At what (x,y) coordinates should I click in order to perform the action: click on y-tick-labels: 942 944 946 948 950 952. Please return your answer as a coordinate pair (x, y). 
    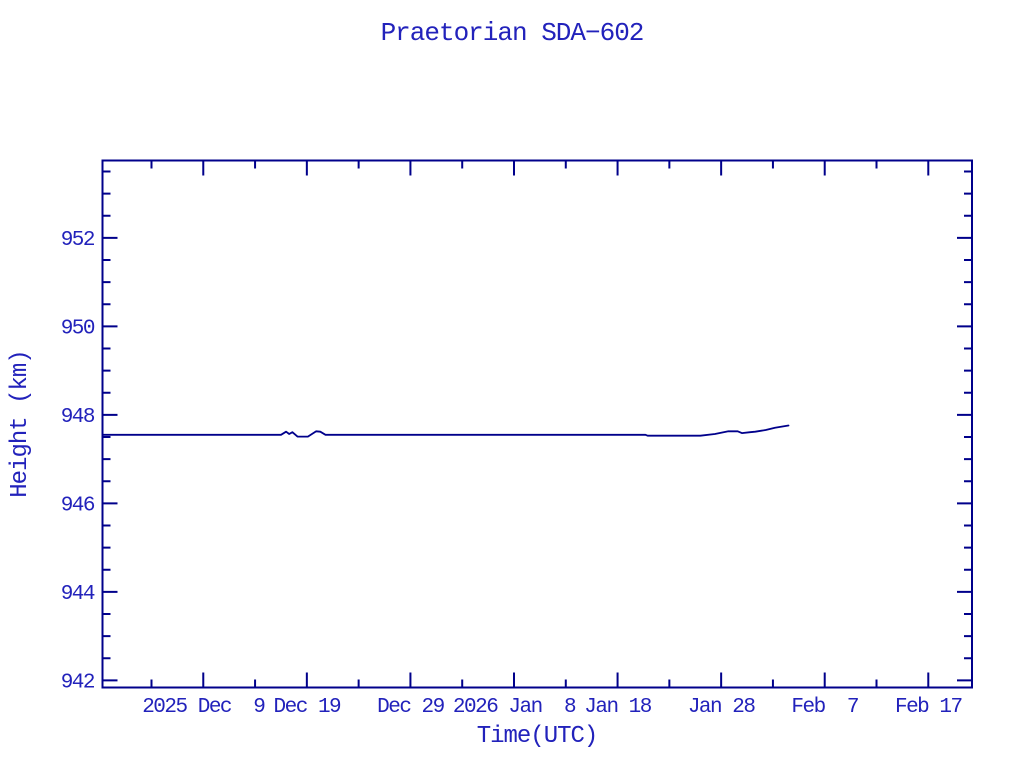
    Looking at the image, I should click on (79, 461).